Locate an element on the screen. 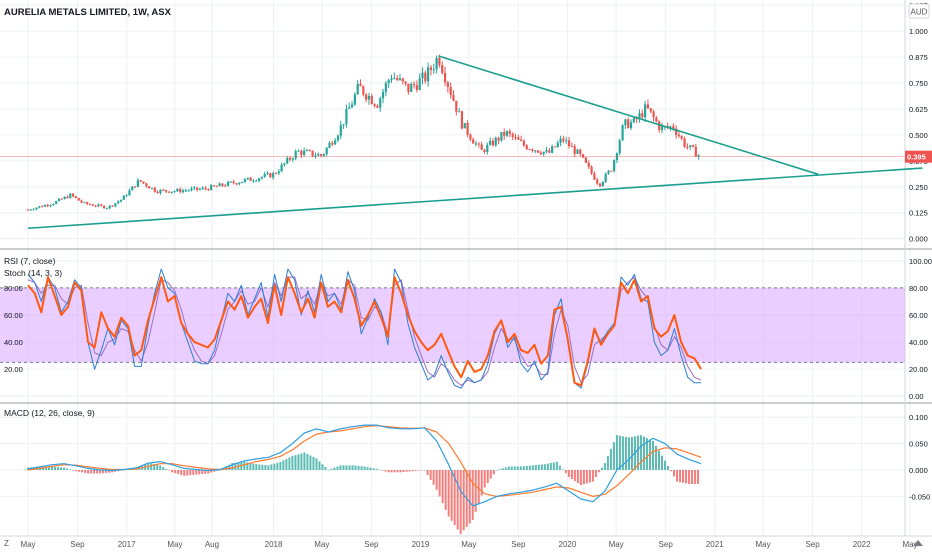  macd-legend: MACD (12, 26, close, 9) is located at coordinates (49, 413).